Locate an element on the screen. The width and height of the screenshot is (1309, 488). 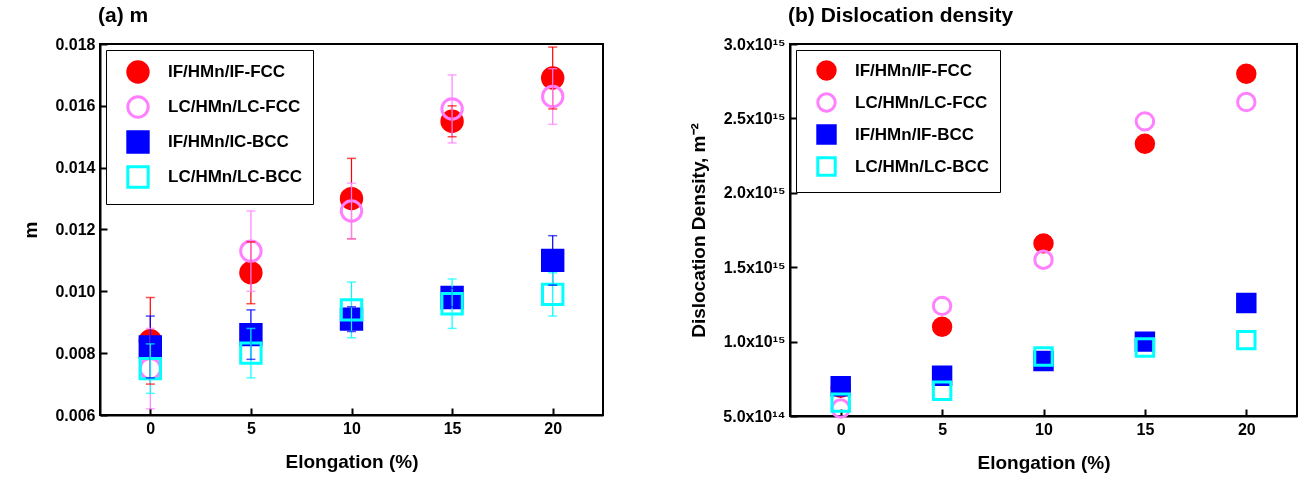
y-tick-label: 0.012 is located at coordinates (75, 229).